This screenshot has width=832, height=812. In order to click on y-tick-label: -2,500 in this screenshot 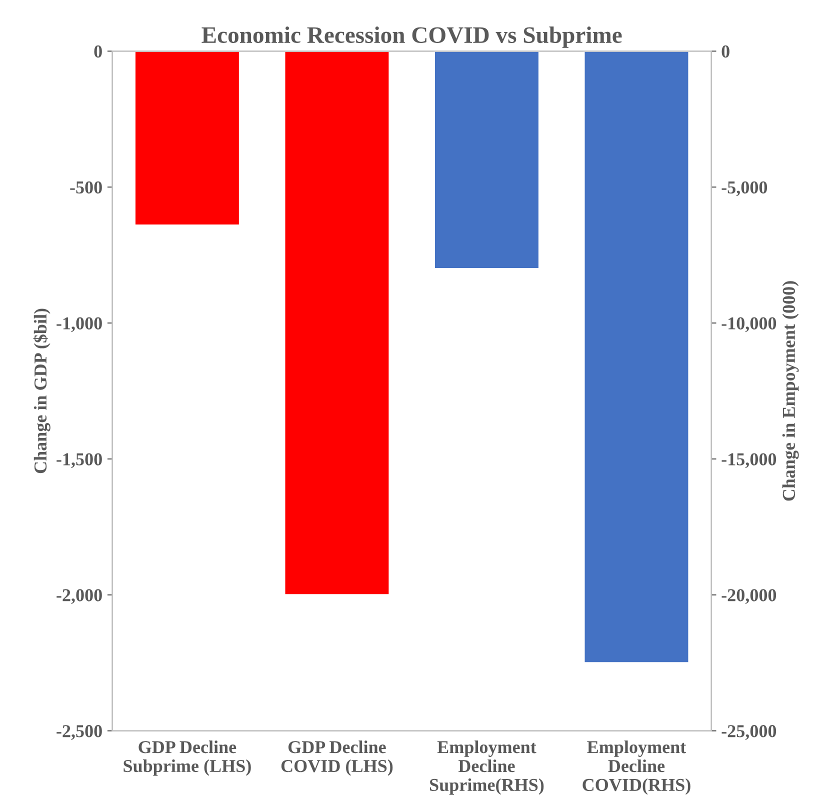, I will do `click(79, 732)`.